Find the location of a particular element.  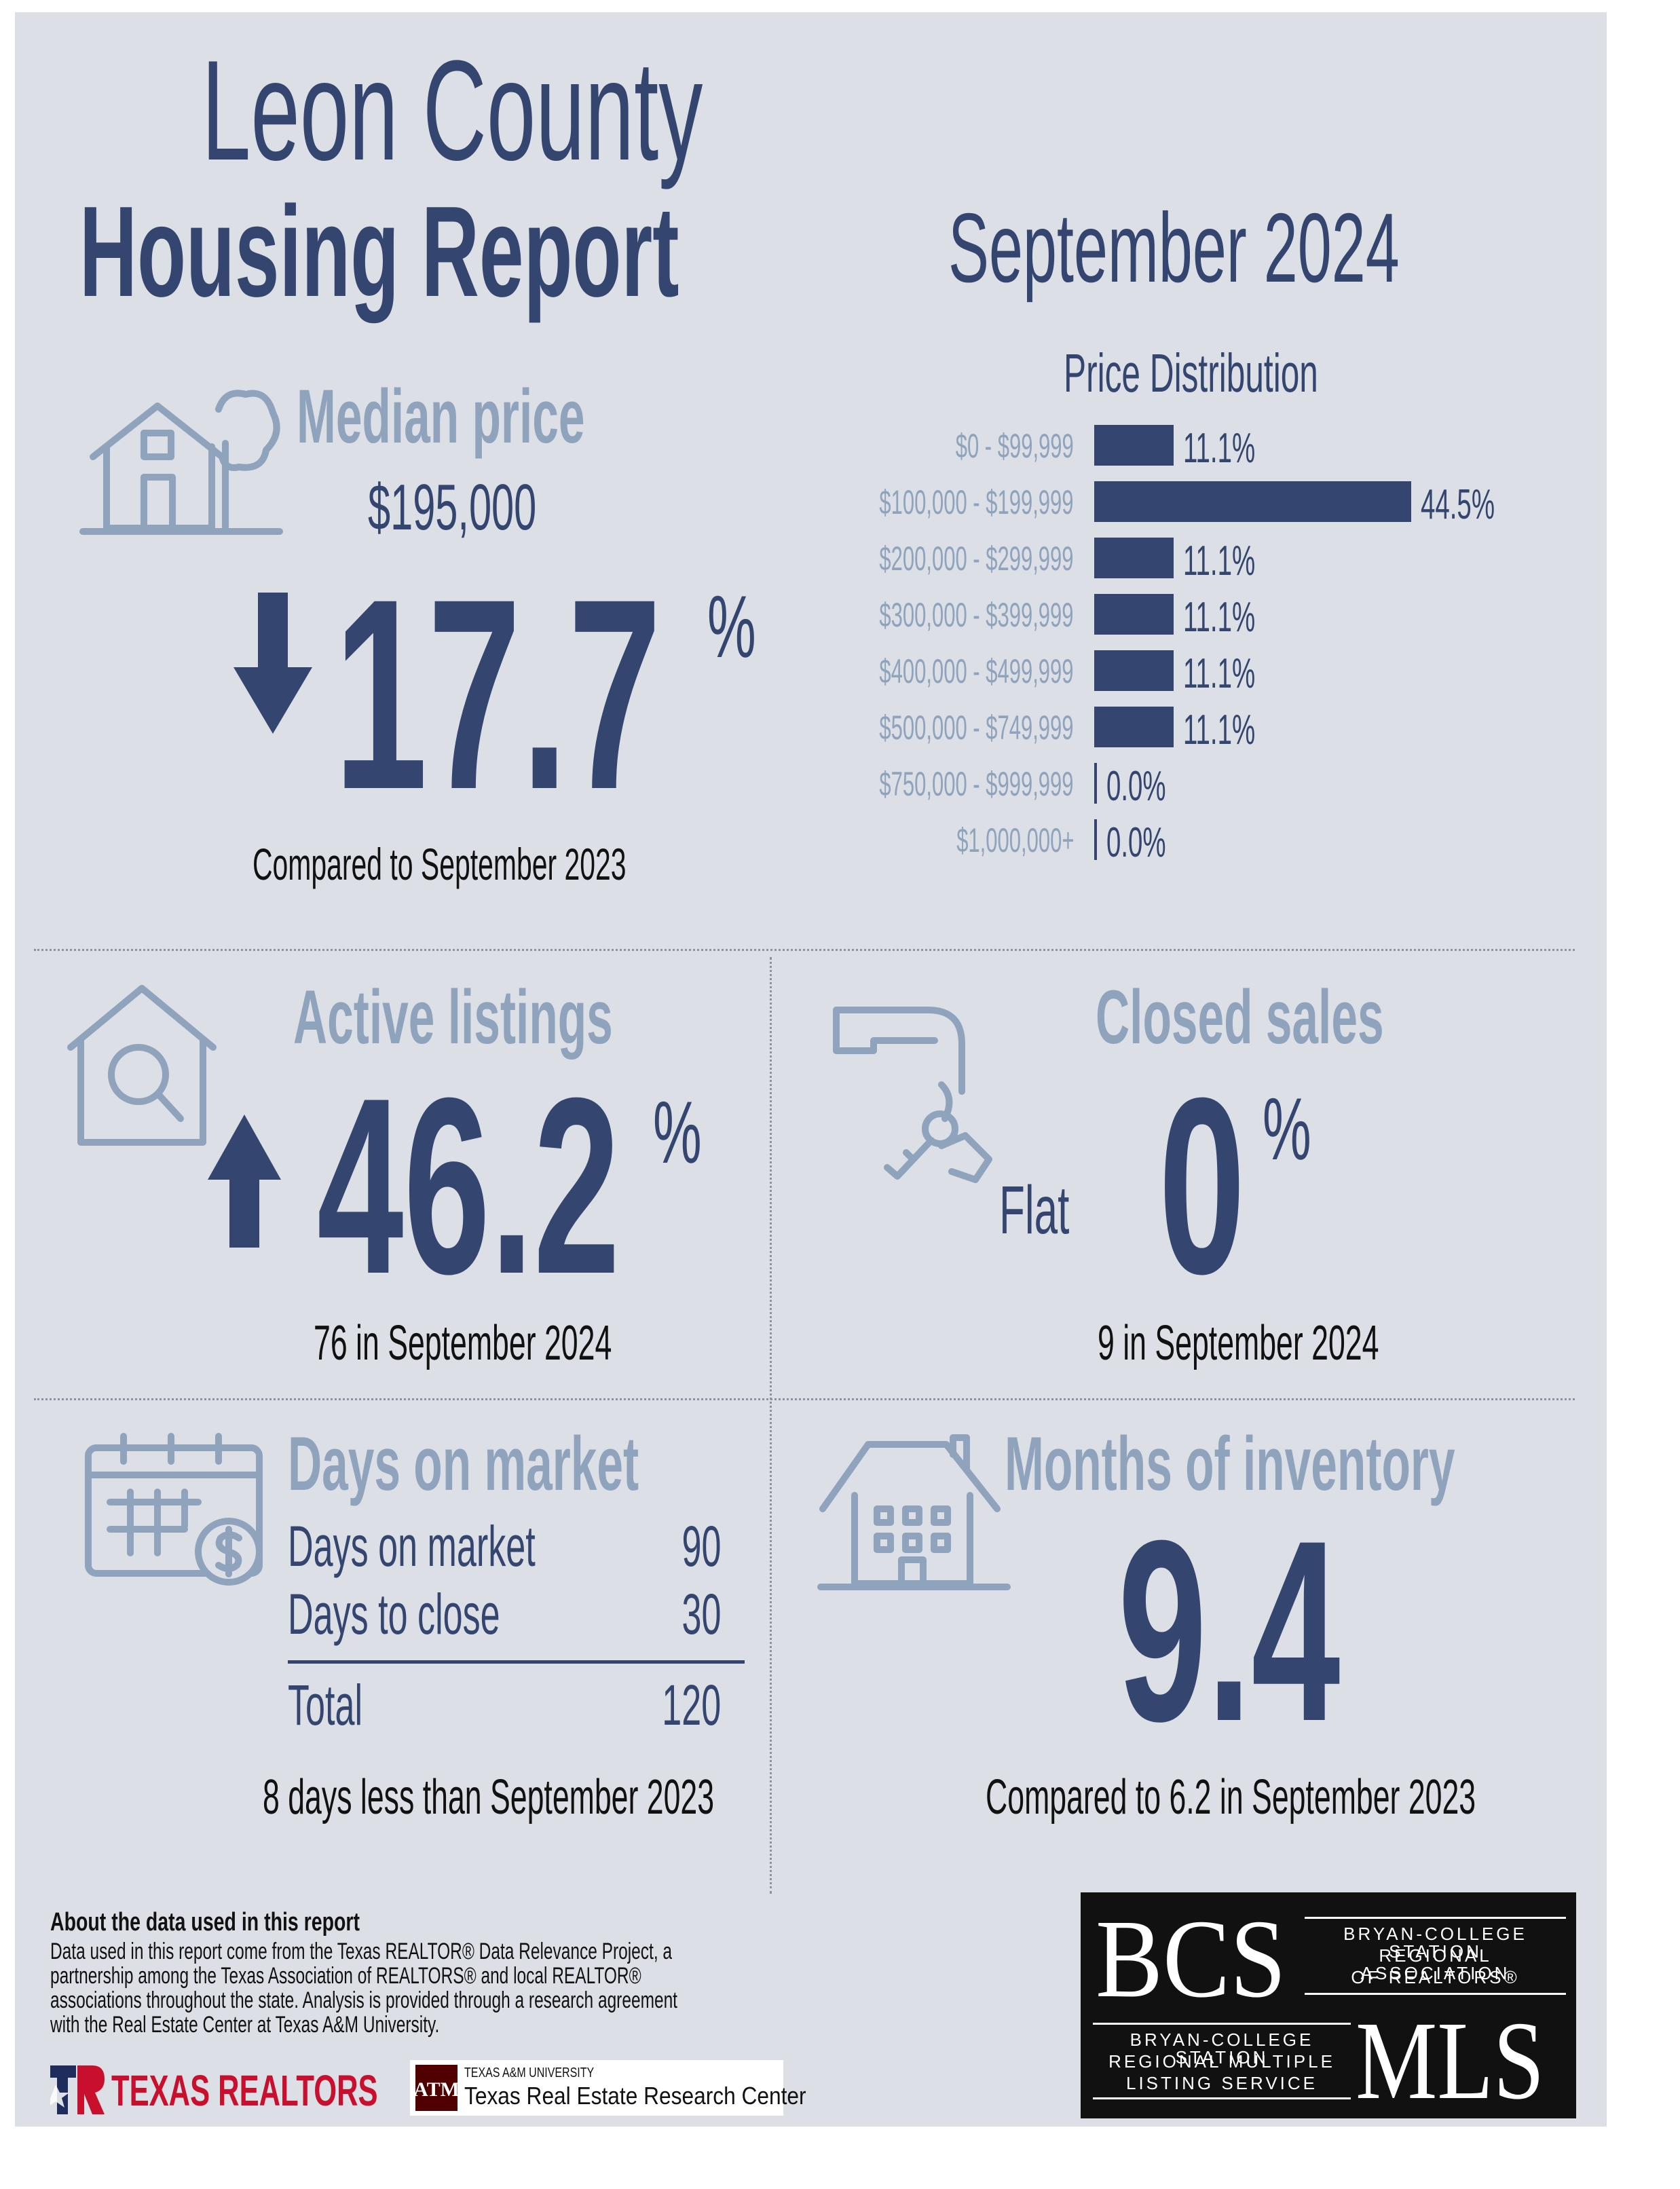

median-price-value: $195,000 is located at coordinates (453, 507).